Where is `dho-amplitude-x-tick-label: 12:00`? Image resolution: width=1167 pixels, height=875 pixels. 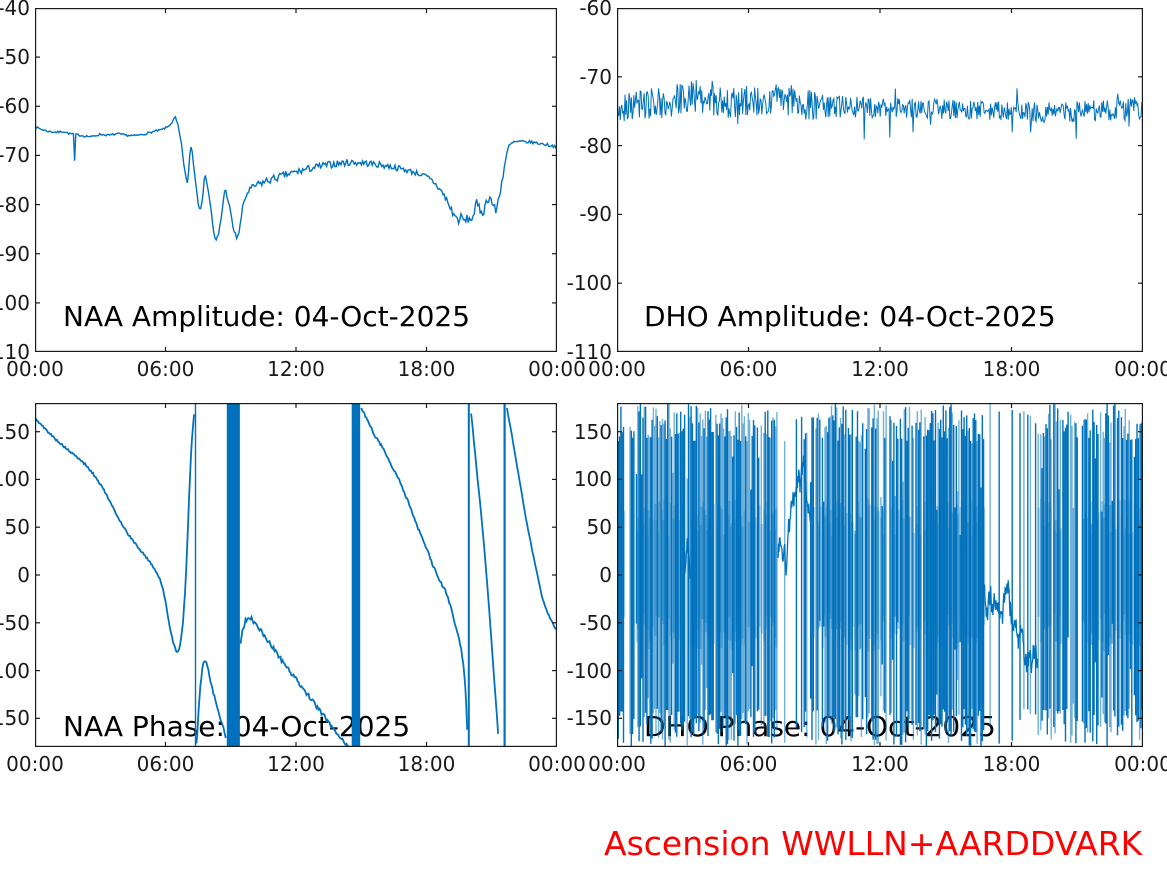
dho-amplitude-x-tick-label: 12:00 is located at coordinates (880, 369).